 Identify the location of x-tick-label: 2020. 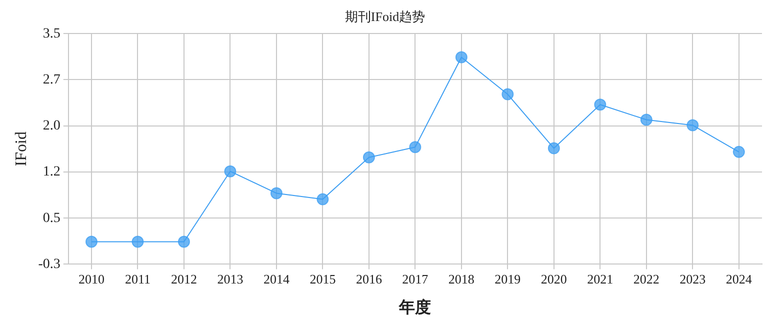
(553, 278).